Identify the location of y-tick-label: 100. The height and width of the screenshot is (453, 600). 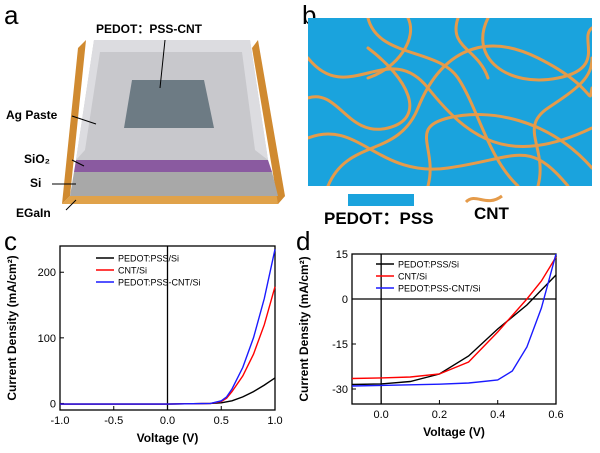
(47, 339).